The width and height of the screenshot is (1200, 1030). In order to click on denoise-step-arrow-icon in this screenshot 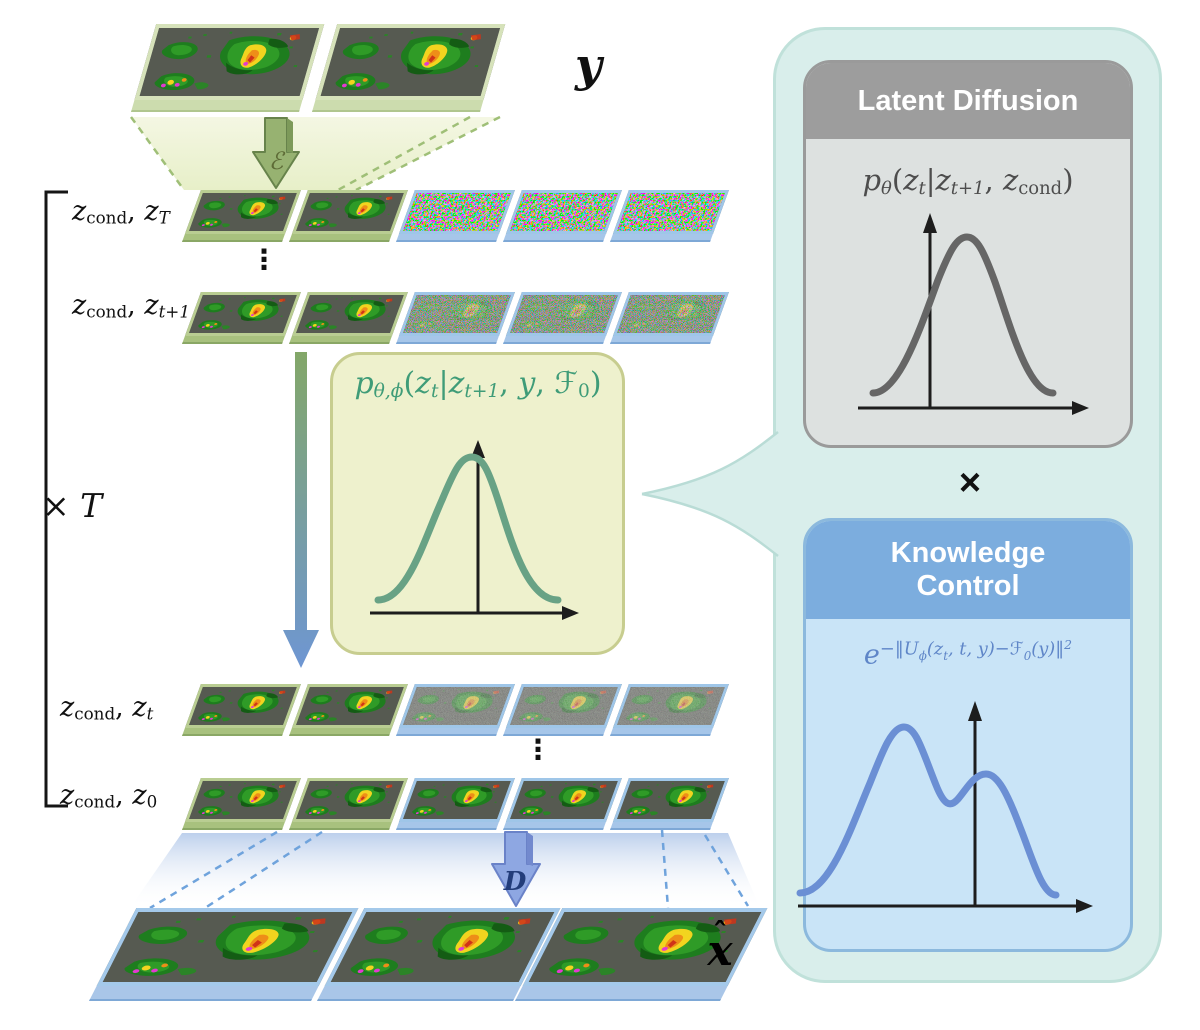, I will do `click(301, 510)`.